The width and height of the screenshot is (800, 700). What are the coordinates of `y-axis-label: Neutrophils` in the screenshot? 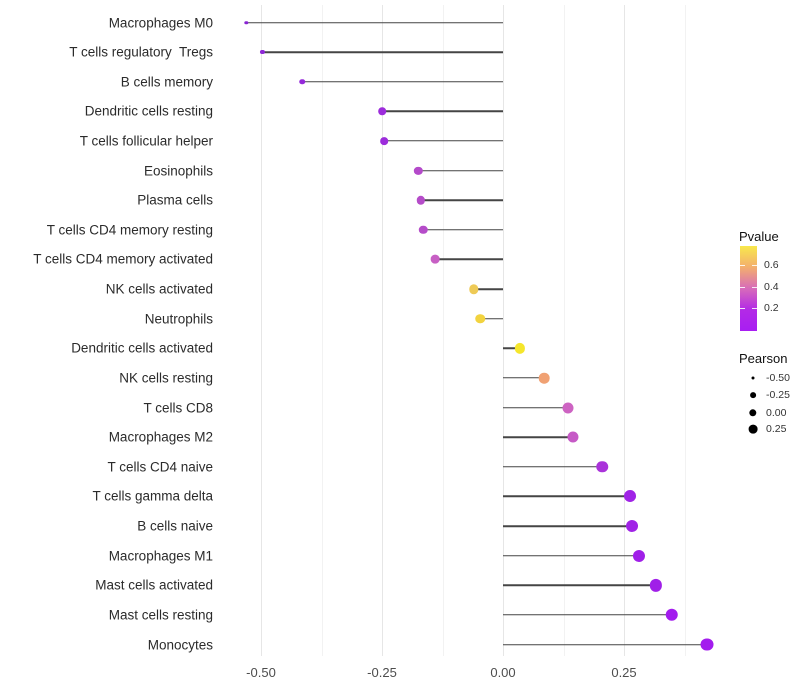 It's located at (178, 319).